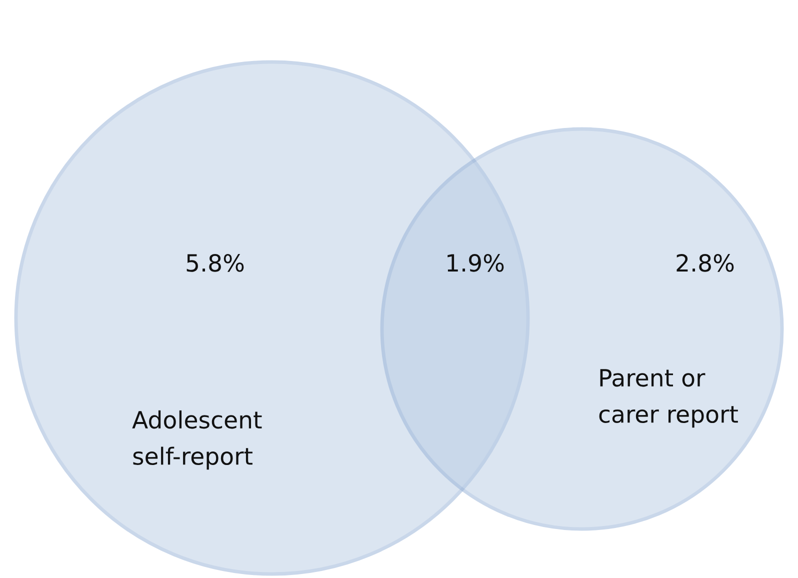  What do you see at coordinates (215, 263) in the screenshot?
I see `data-label: 5.8%` at bounding box center [215, 263].